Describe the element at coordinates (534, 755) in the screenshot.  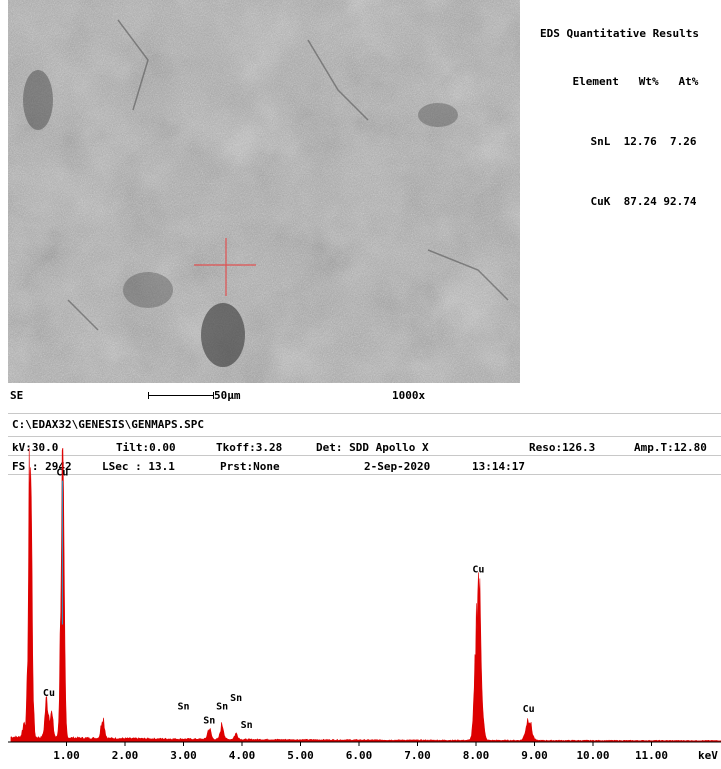
I see `x-tick-label: 9.00` at that location.